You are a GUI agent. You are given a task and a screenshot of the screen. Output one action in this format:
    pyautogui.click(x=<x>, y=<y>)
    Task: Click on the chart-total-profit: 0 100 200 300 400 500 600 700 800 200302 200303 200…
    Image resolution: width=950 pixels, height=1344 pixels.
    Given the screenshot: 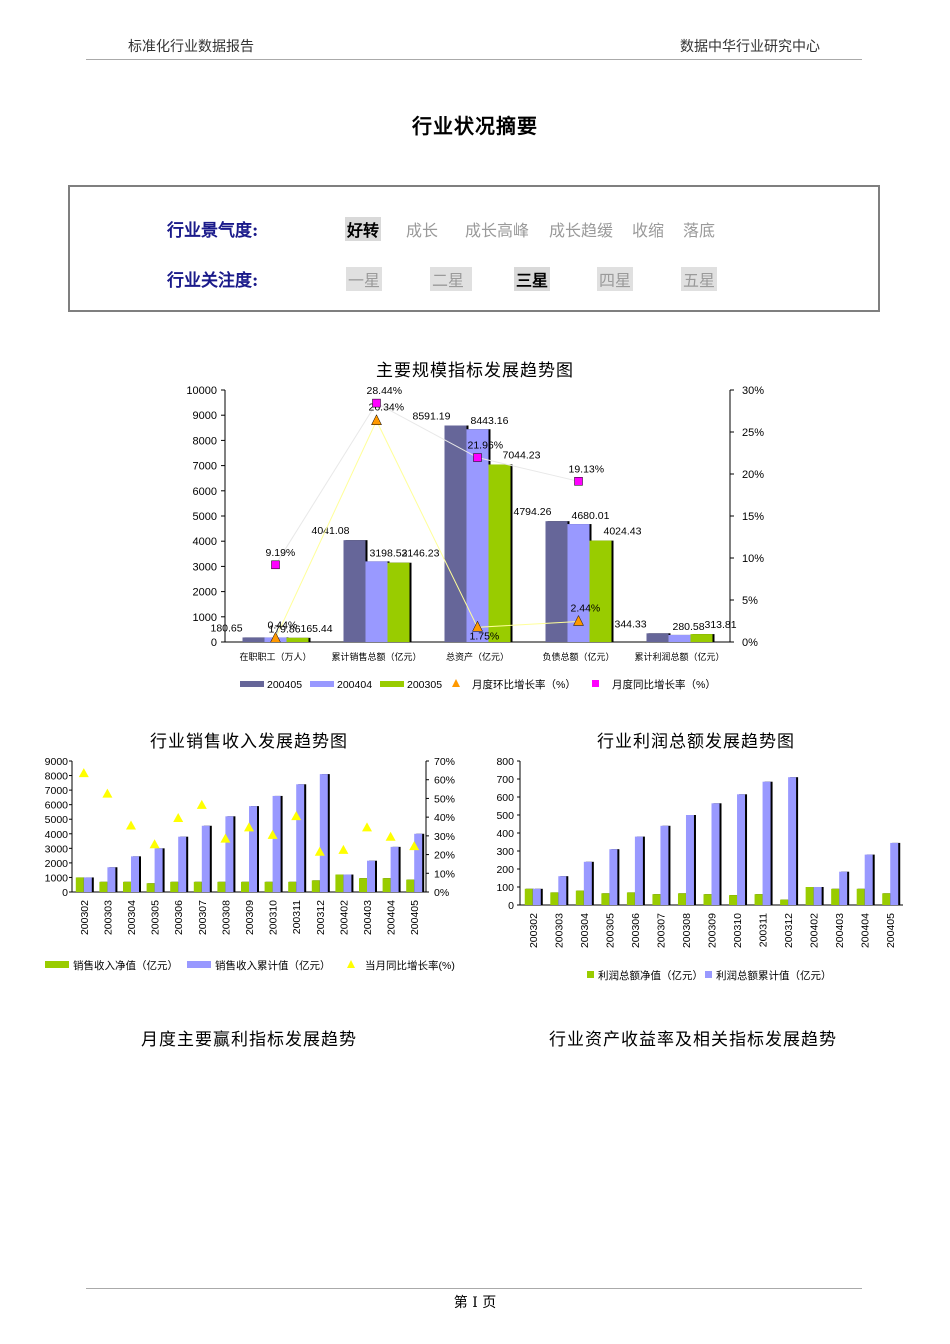 What is the action you would take?
    pyautogui.click(x=699, y=869)
    